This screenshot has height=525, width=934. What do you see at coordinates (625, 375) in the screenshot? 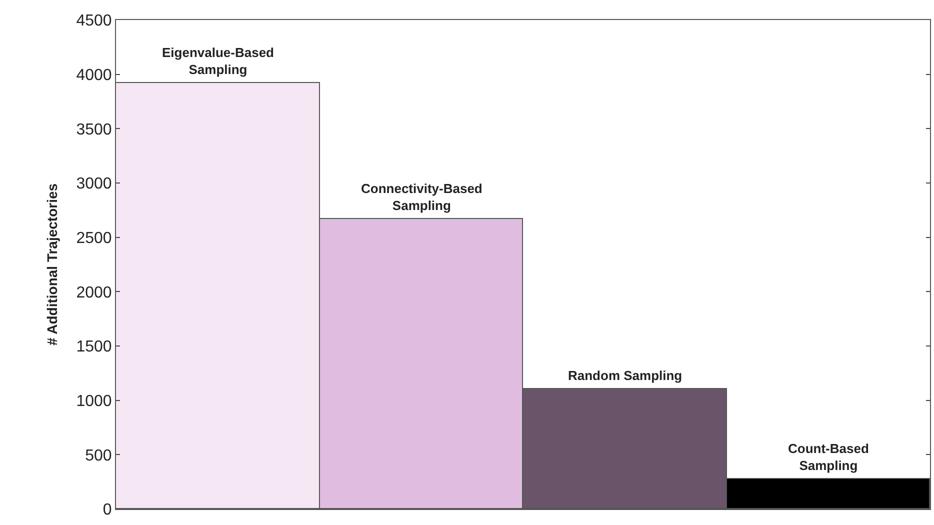
I see `x-tick-label: Random Sampling` at bounding box center [625, 375].